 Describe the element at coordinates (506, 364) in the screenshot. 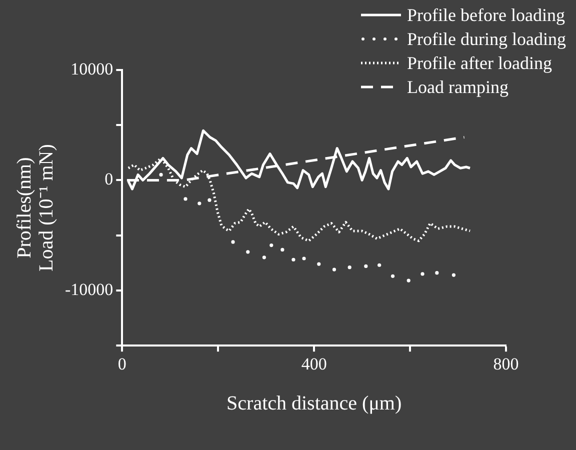

I see `x-tick-label: 800` at that location.